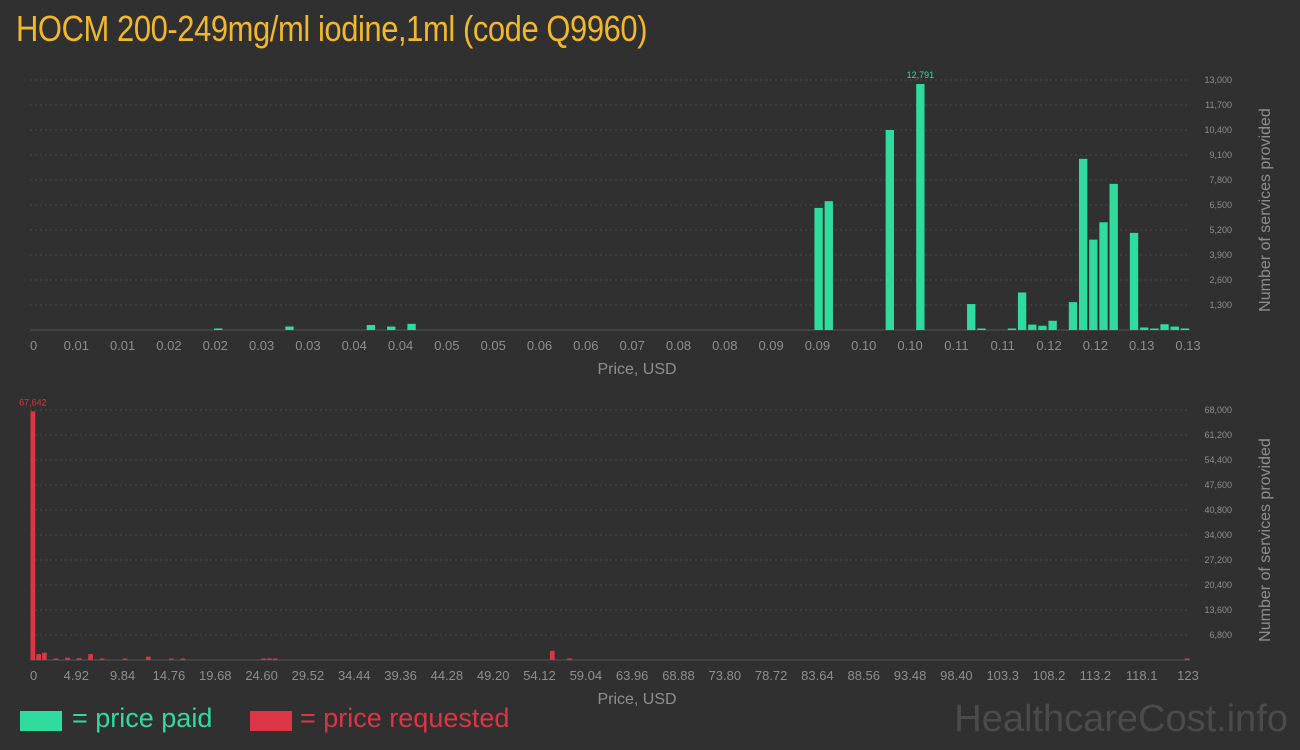 This screenshot has height=750, width=1300. I want to click on requested-x-tick-label: 14.76, so click(169, 675).